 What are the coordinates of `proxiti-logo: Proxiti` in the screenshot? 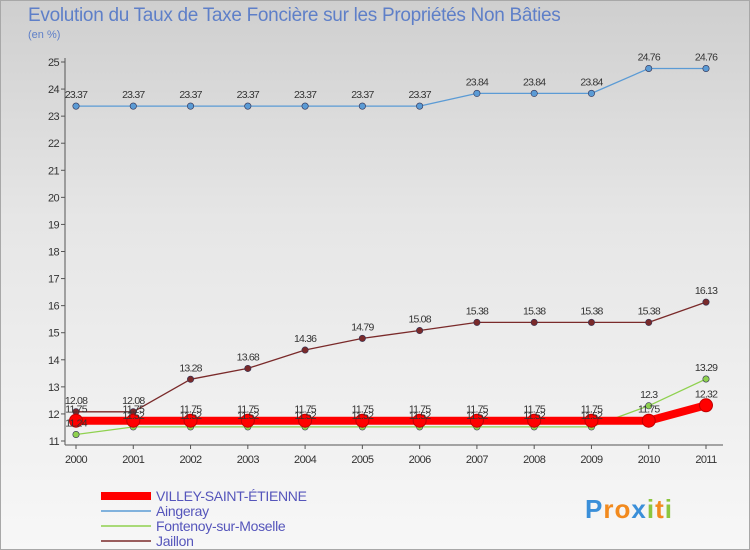 It's located at (629, 509).